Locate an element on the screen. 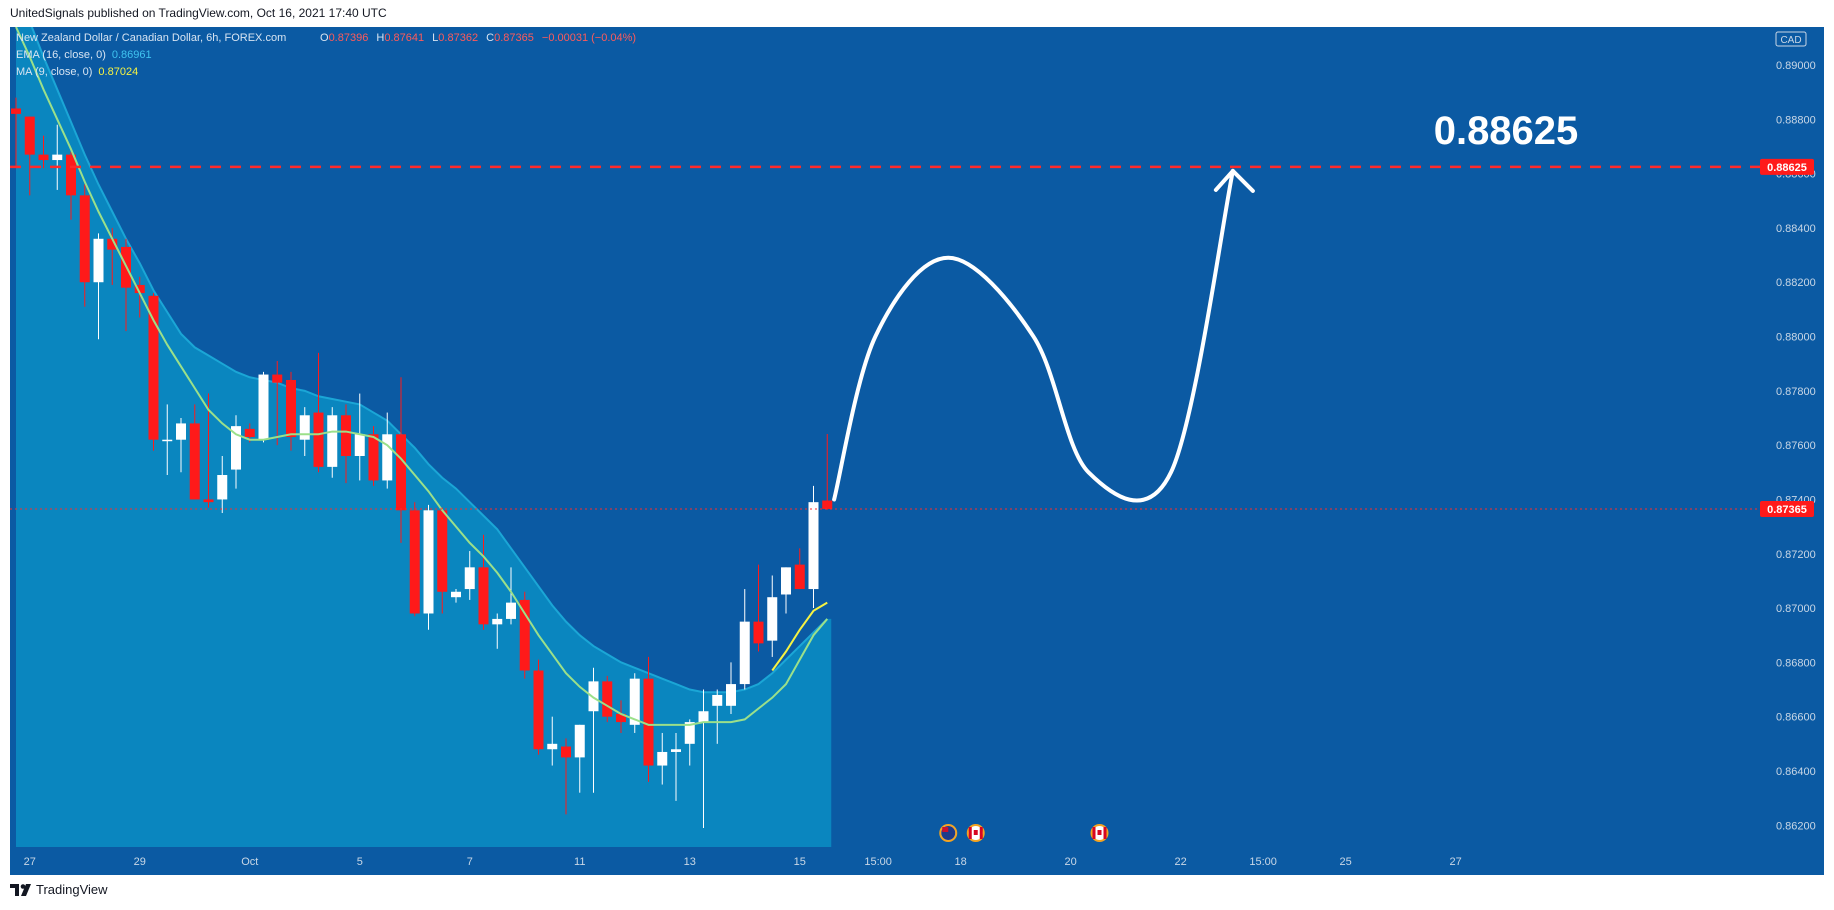 The width and height of the screenshot is (1834, 910). target-label: 0.88625 is located at coordinates (1506, 131).